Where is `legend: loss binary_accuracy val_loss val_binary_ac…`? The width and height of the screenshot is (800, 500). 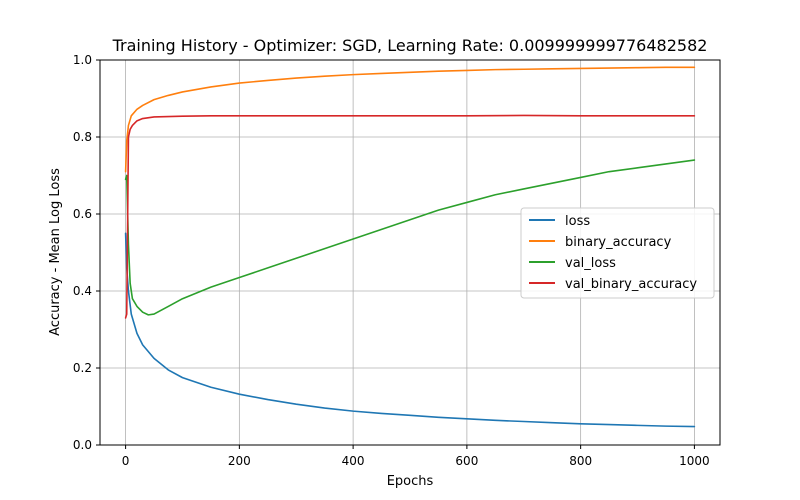
legend: loss binary_accuracy val_loss val_binary_ac… is located at coordinates (617, 253).